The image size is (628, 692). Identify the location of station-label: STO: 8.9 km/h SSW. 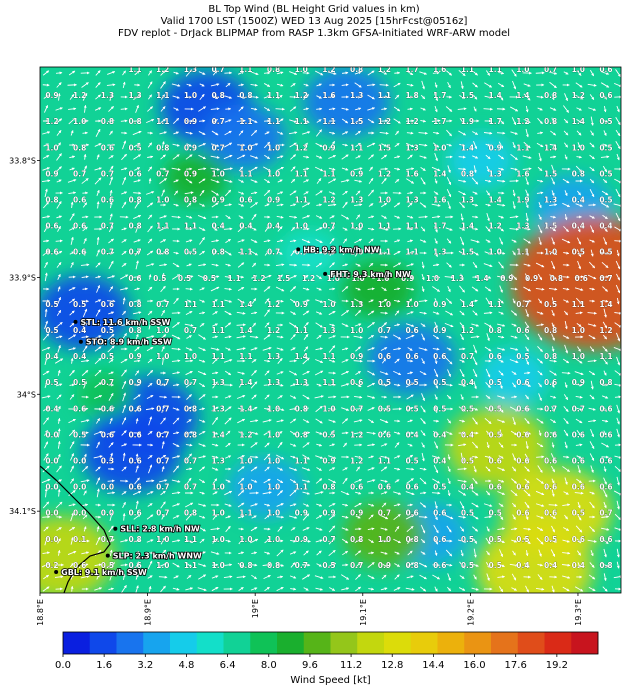
(129, 342).